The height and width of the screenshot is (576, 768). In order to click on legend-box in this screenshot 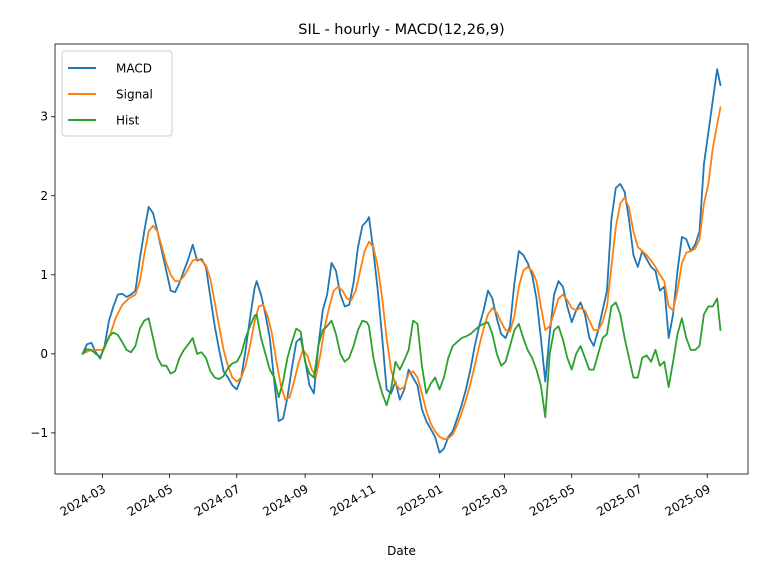, I will do `click(117, 93)`.